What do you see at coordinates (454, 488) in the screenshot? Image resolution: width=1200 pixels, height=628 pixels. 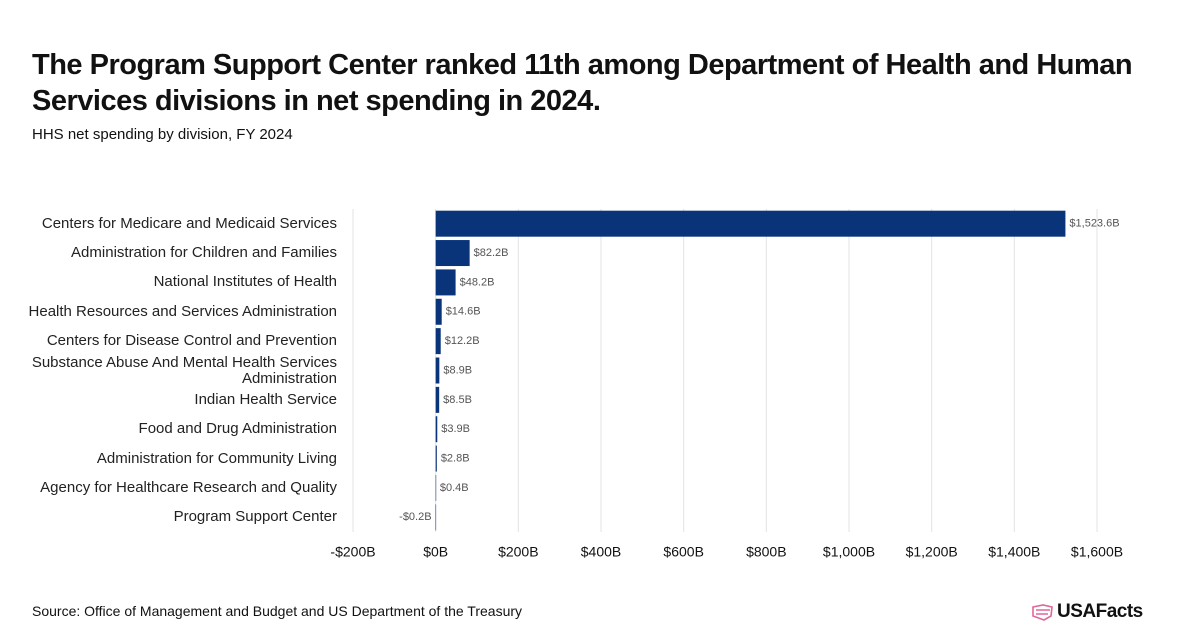 I see `value-label: $0.4B` at bounding box center [454, 488].